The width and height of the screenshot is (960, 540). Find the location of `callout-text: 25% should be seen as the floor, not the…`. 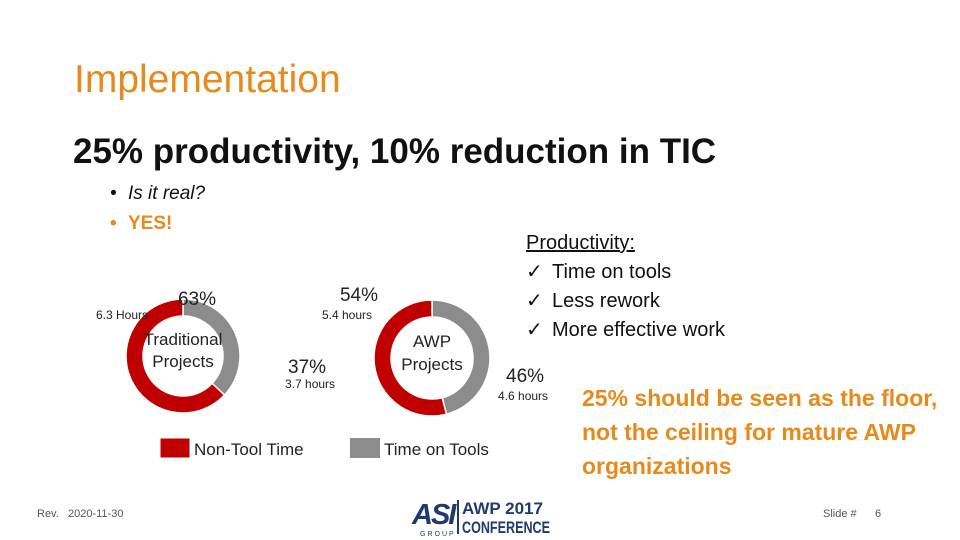

callout-text: 25% should be seen as the floor, not the… is located at coordinates (760, 432).